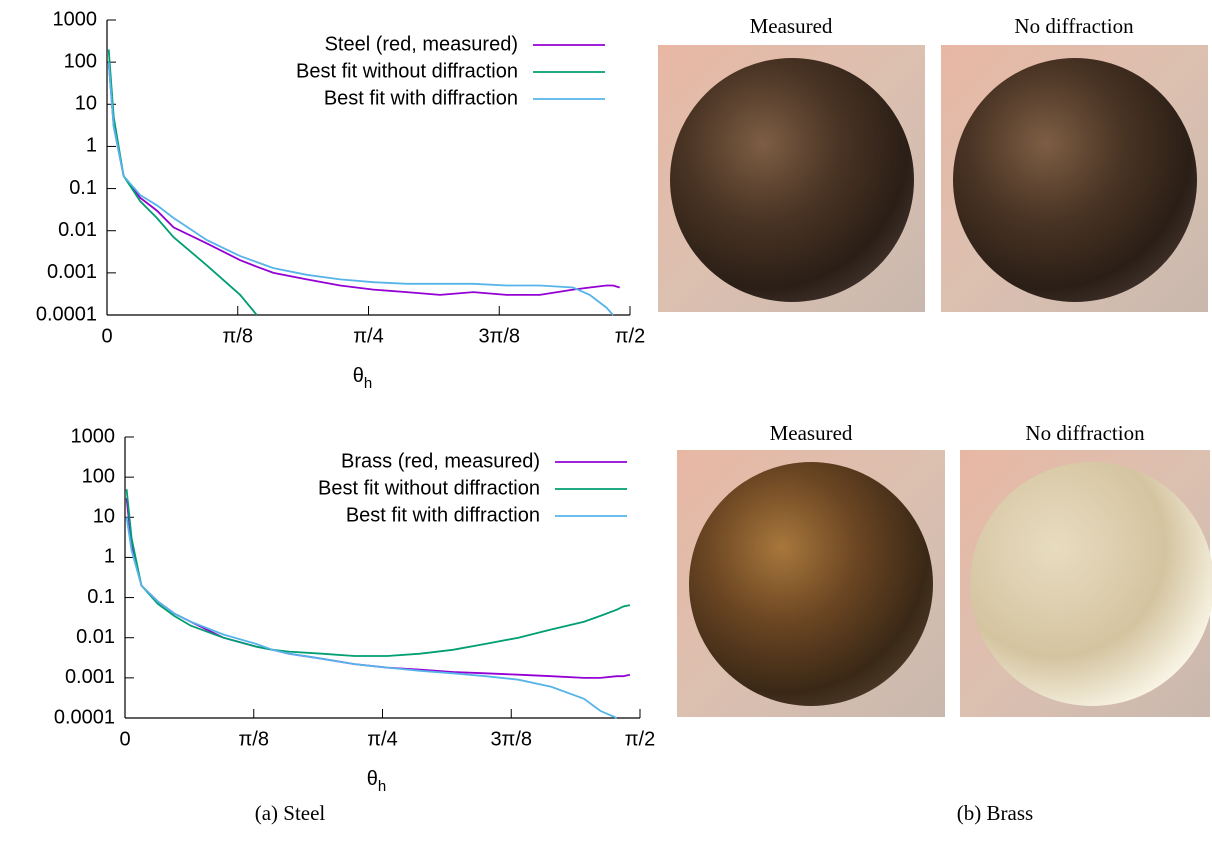 This screenshot has width=1212, height=842. What do you see at coordinates (421, 44) in the screenshot?
I see `legend-label: Steel (red, measured)` at bounding box center [421, 44].